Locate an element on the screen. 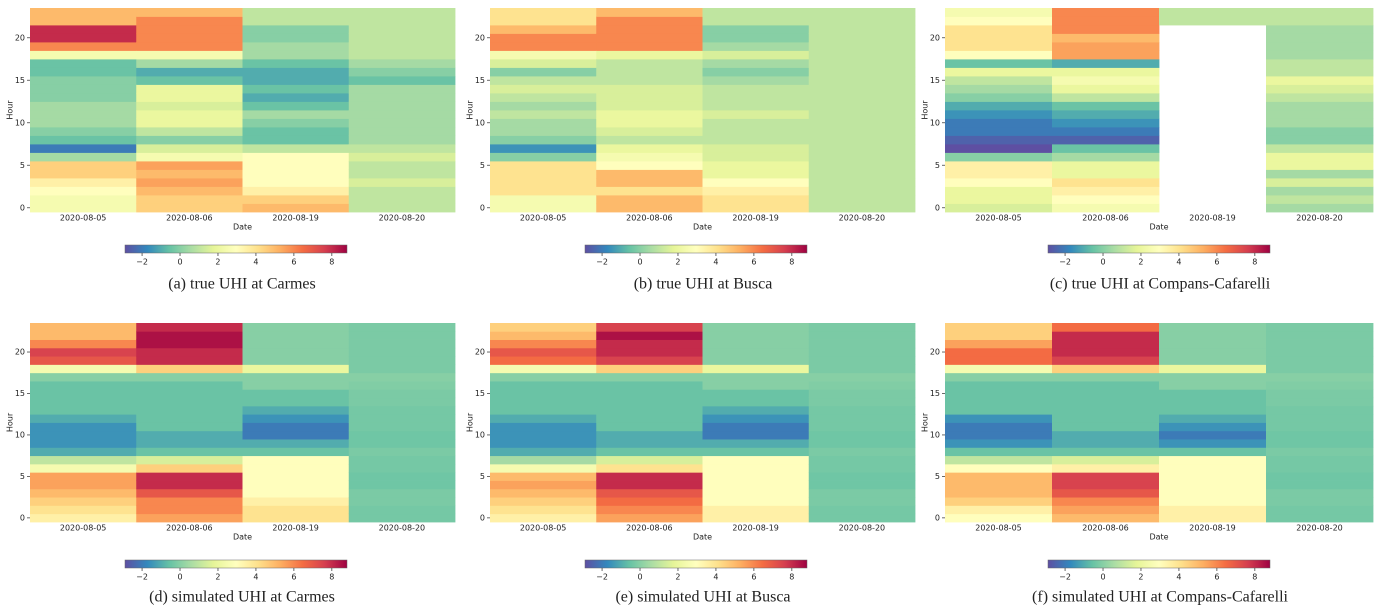 The image size is (1384, 614). colorbar-tick-label: 8 is located at coordinates (791, 262).